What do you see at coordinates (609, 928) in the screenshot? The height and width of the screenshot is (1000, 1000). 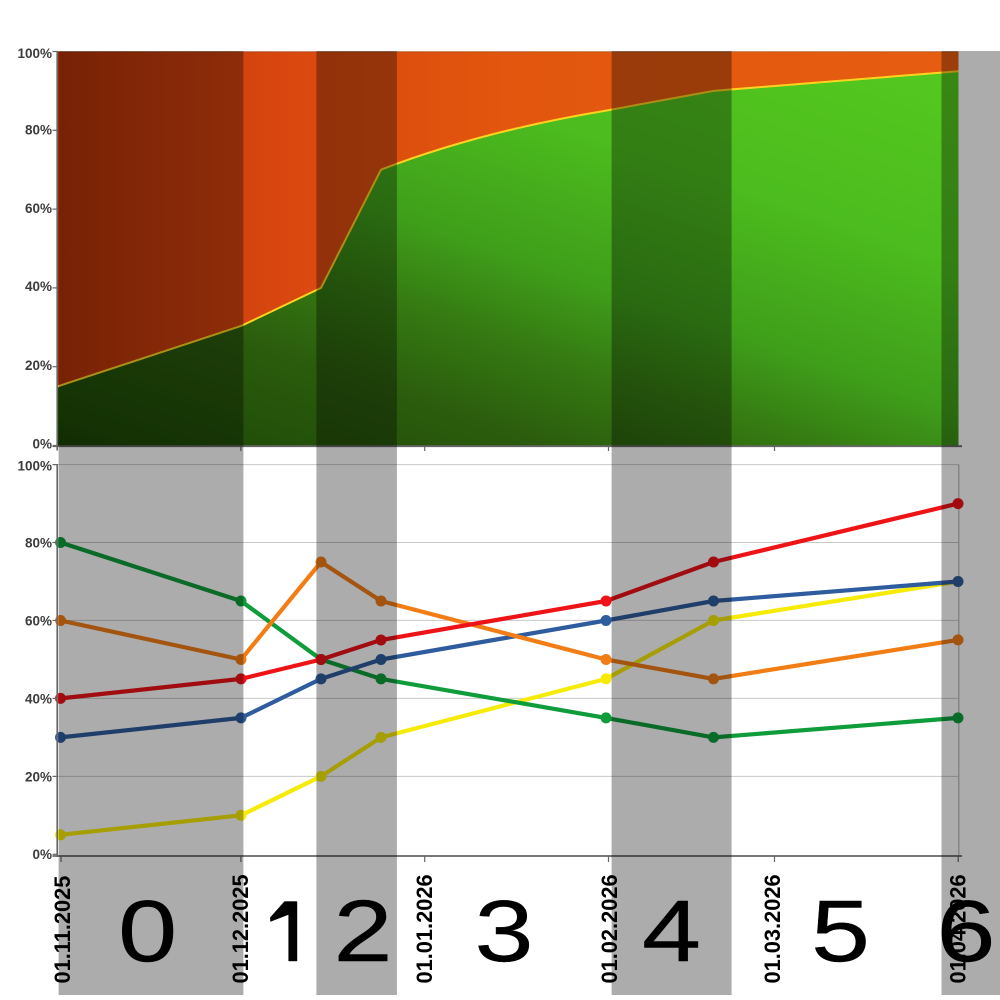 I see `svg-text: 01.02.2026` at bounding box center [609, 928].